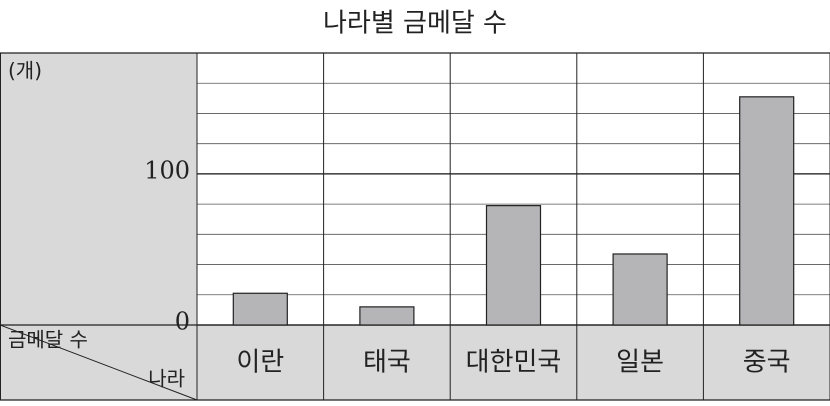 Image resolution: width=830 pixels, height=406 pixels. I want to click on x-tick-label: 이란, so click(260, 363).